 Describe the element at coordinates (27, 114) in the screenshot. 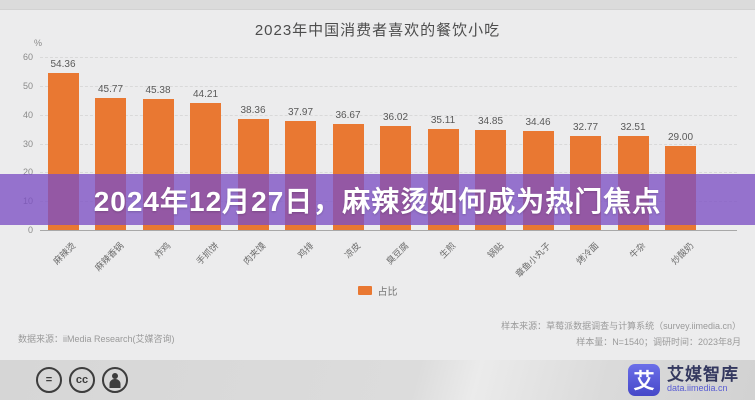

I see `y-axis-tick-label: 40` at that location.